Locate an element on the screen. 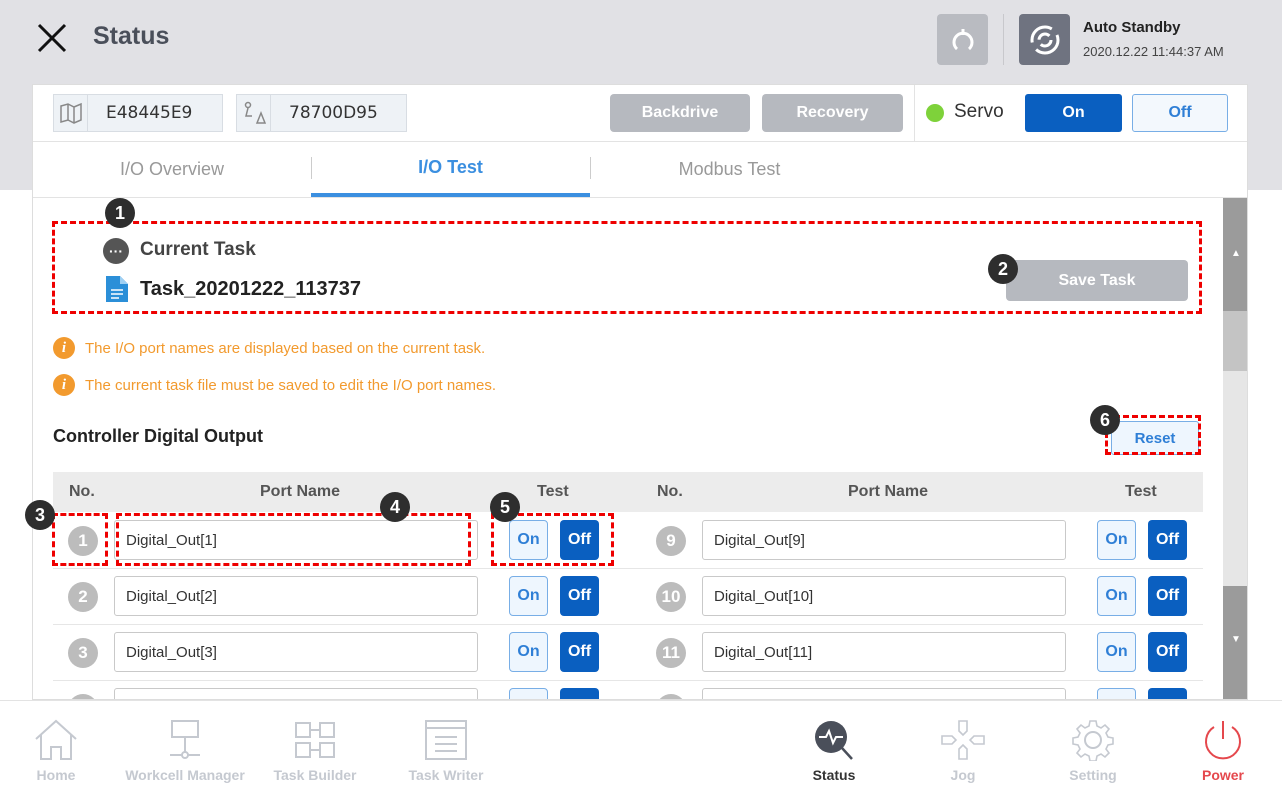 Image resolution: width=1282 pixels, height=800 pixels. nav-jog: Jog is located at coordinates (963, 750).